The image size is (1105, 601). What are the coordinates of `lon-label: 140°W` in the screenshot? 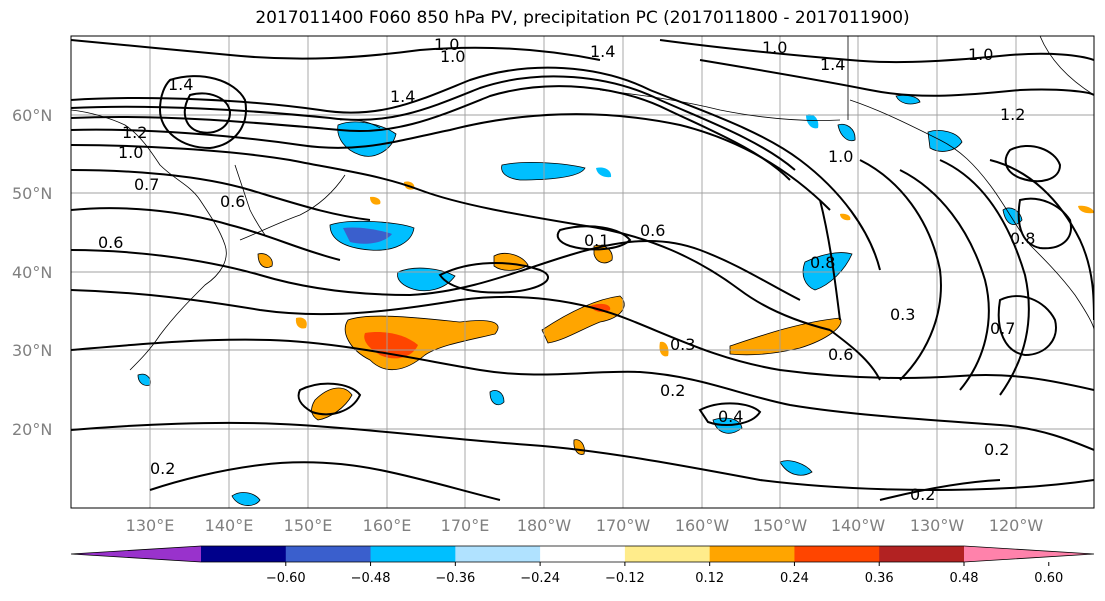 It's located at (858, 525).